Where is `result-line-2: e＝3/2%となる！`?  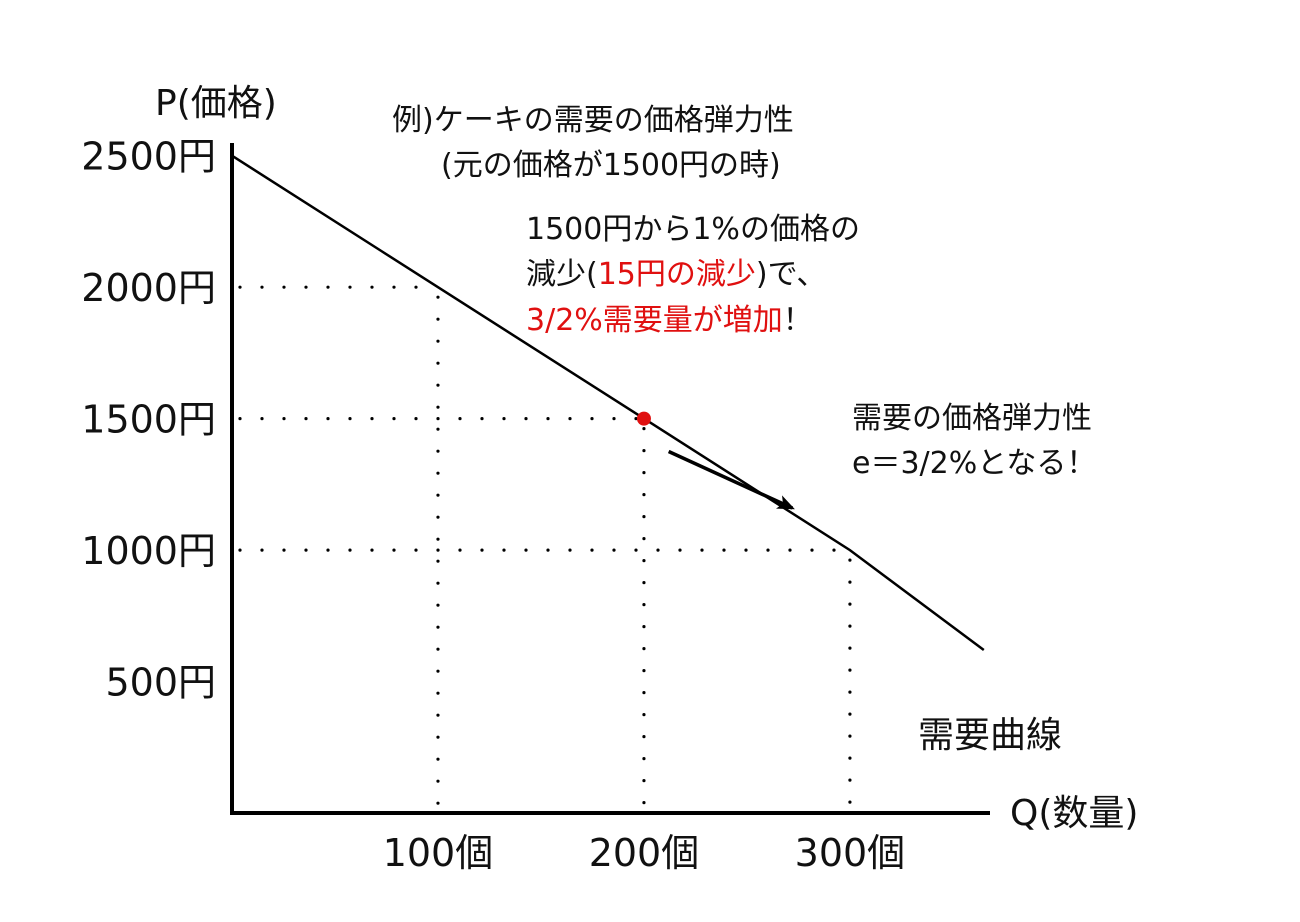
result-line-2: e＝3/2%となる！ is located at coordinates (974, 463).